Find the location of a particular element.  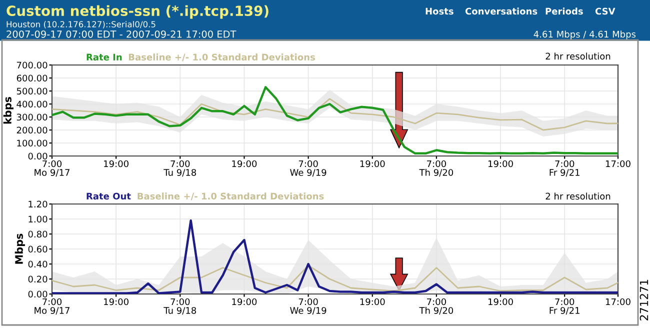

y-tick-label: 100.00 is located at coordinates (32, 143).